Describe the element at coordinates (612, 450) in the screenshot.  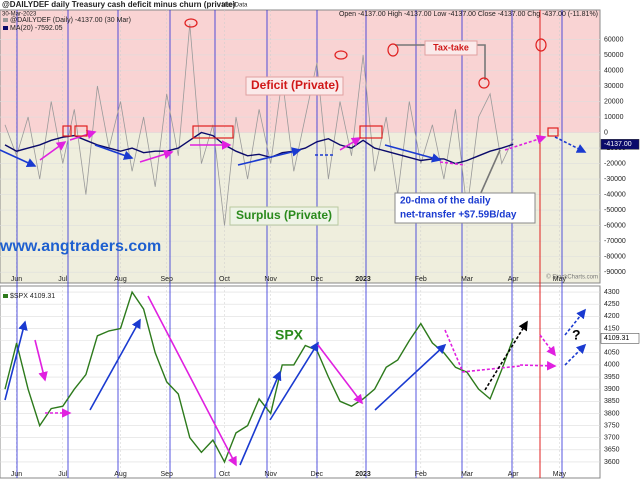
I see `y-tick-label: 3650` at that location.